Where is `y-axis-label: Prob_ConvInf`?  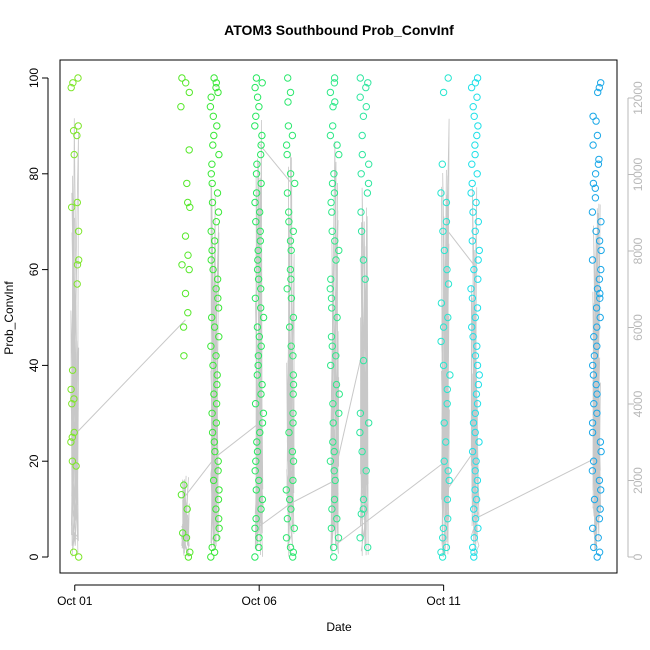 y-axis-label: Prob_ConvInf is located at coordinates (9, 318).